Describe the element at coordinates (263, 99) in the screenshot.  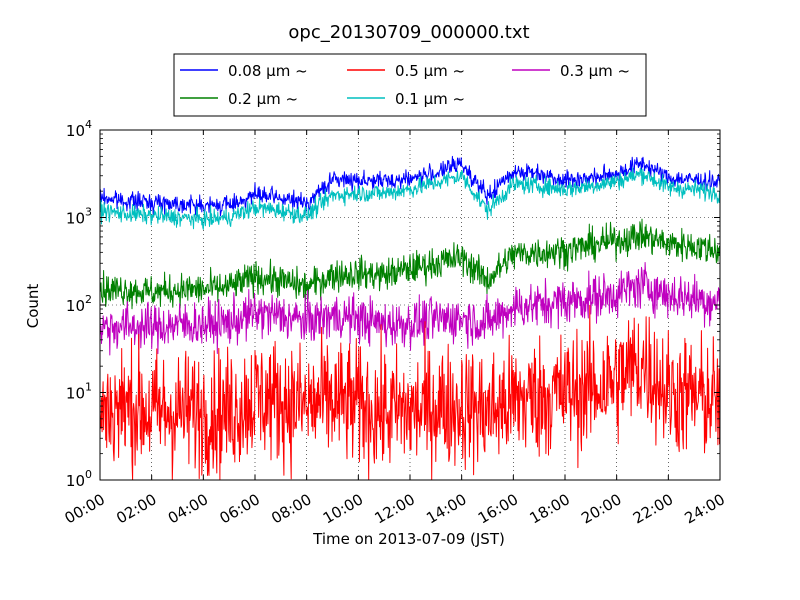
I see `legend-label-2: 0.2 μm ~` at that location.